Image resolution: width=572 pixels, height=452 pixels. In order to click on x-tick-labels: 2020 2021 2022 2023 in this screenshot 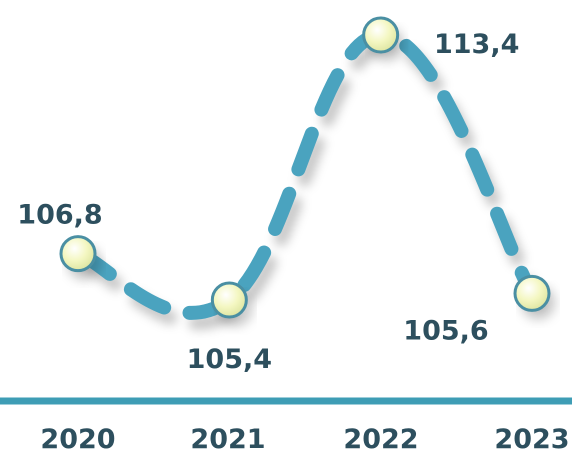, I will do `click(304, 438)`.